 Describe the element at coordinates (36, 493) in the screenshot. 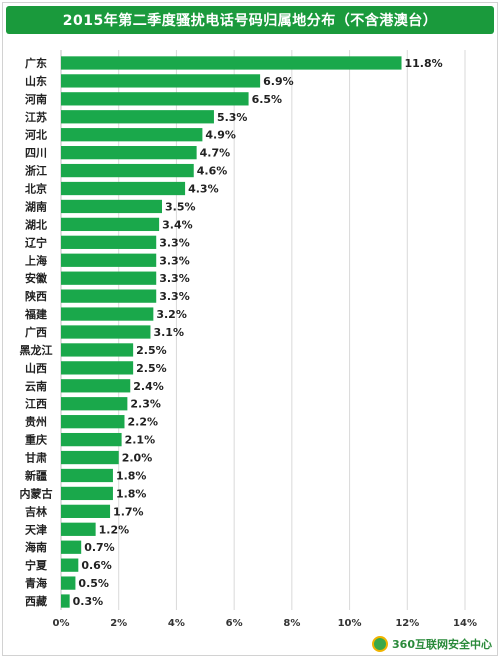

I see `category-label: 内蒙古` at that location.